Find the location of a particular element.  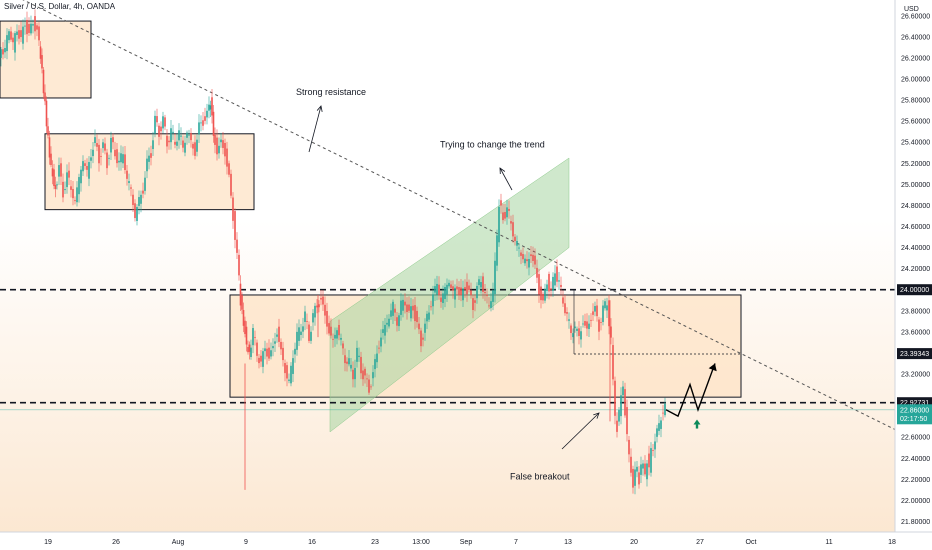

level-24-label: 24.00000 is located at coordinates (914, 290).